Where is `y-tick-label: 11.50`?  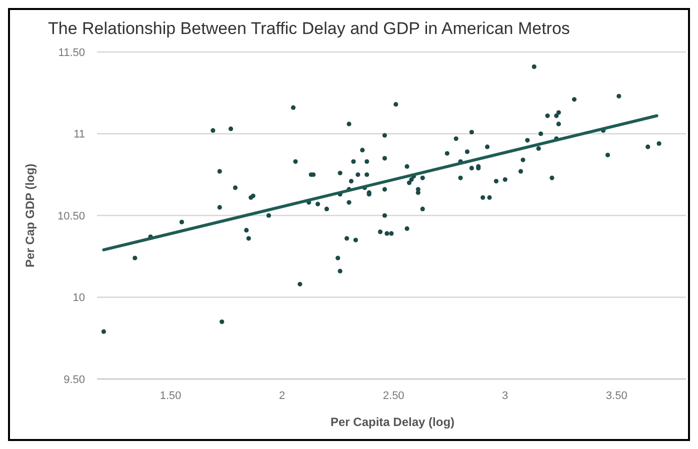
y-tick-label: 11.50 is located at coordinates (71, 52).